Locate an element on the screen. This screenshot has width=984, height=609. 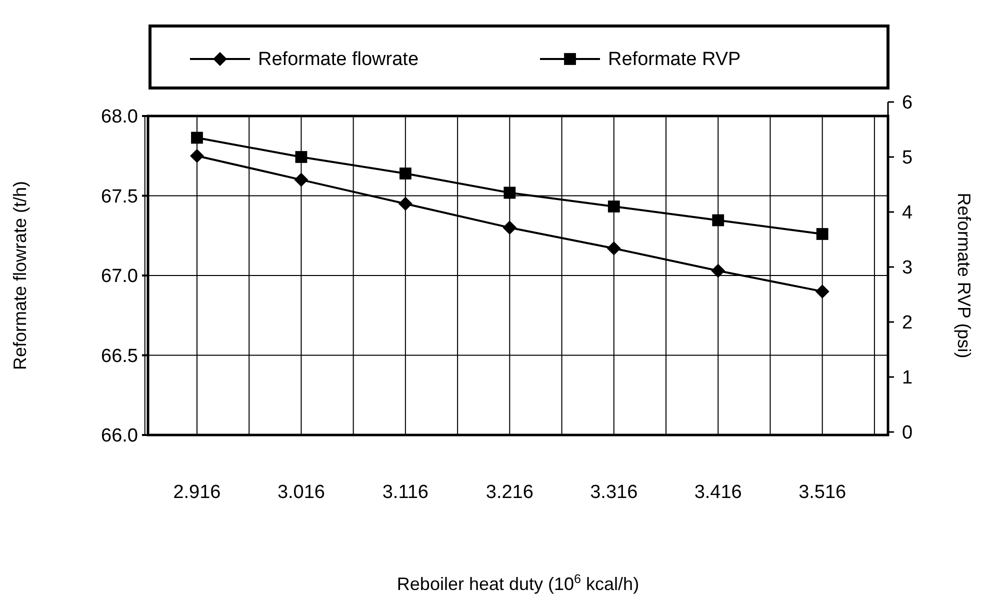
y2-tick-label: 3 is located at coordinates (907, 268).